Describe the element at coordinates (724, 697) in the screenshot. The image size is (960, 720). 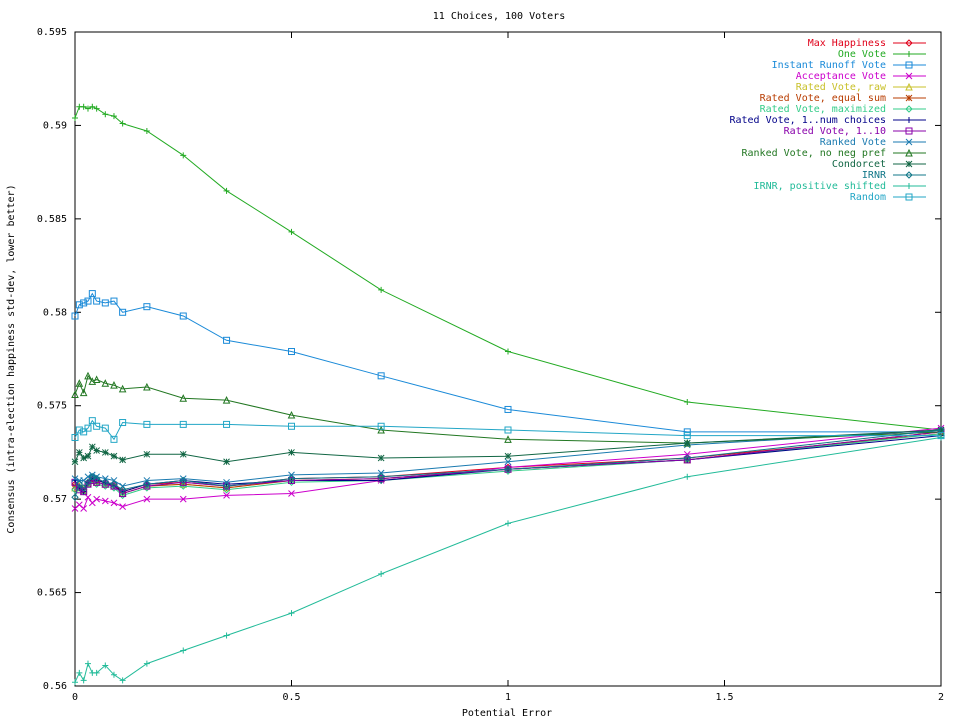
I see `x-tick-label: 1.5` at that location.